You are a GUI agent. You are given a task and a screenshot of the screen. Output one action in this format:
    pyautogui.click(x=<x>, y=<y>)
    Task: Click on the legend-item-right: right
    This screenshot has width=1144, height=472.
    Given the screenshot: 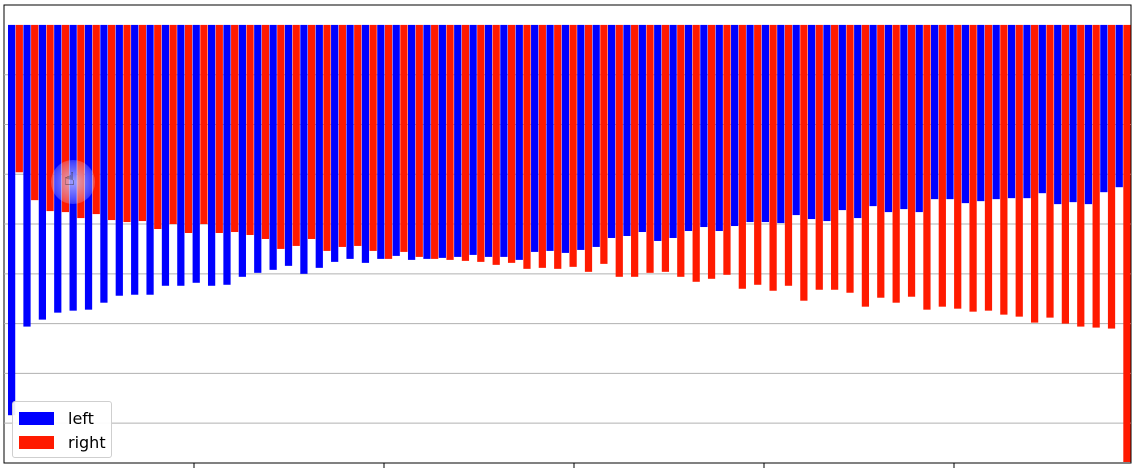 What is the action you would take?
    pyautogui.click(x=62, y=442)
    